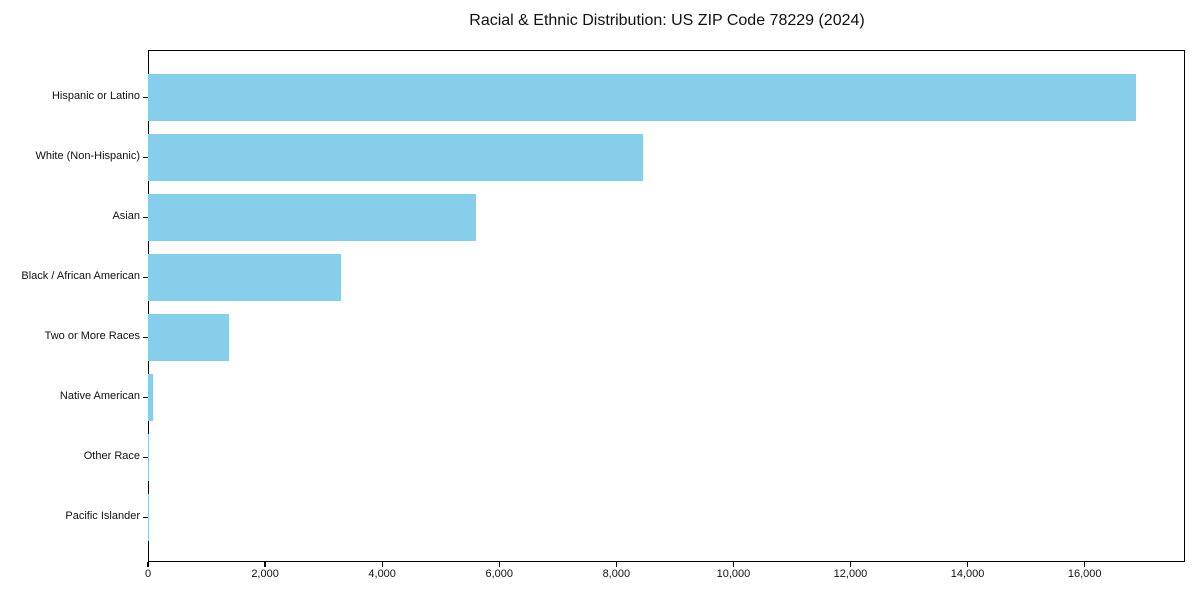 Image resolution: width=1200 pixels, height=600 pixels. What do you see at coordinates (312, 217) in the screenshot?
I see `bar-asian` at bounding box center [312, 217].